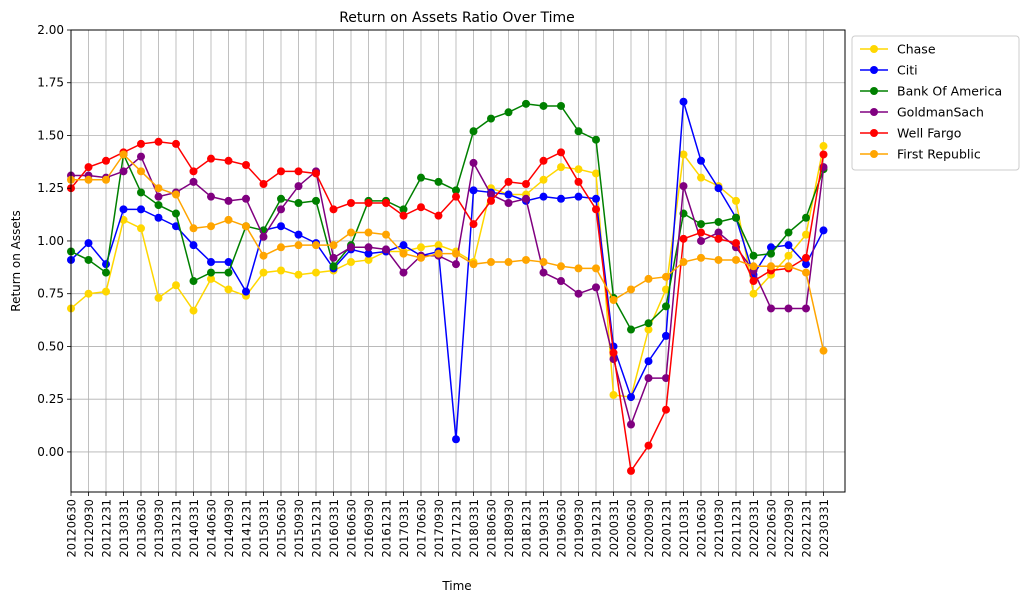 This screenshot has width=1029, height=602. I want to click on x-tick-label: 20180630, so click(492, 528).